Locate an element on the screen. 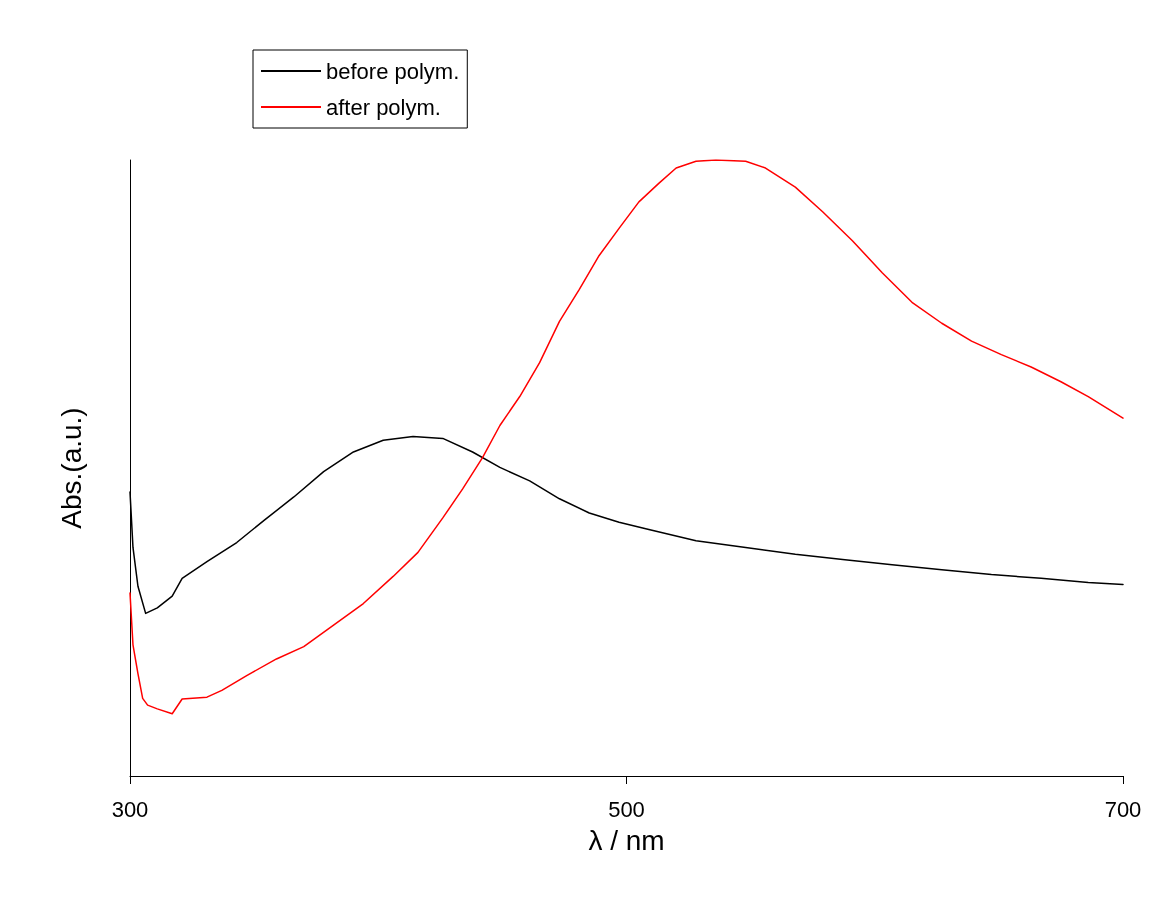 This screenshot has height=897, width=1160. x-tick-label: 300 is located at coordinates (130, 809).